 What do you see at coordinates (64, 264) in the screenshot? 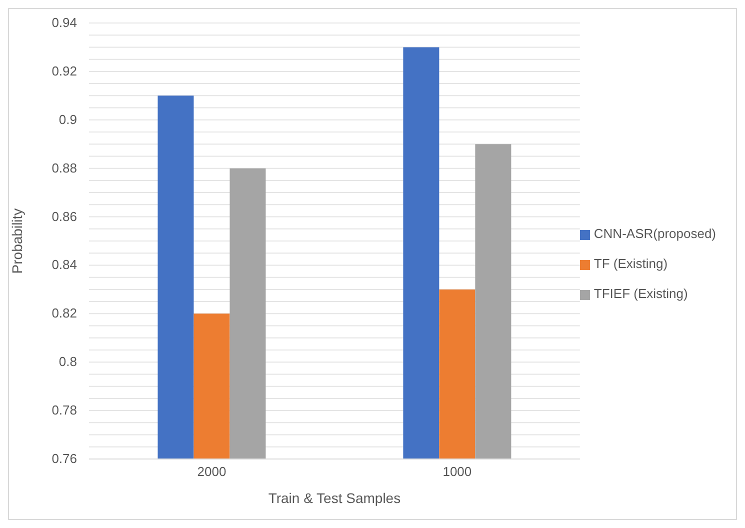
I see `y-tick-label: 0.84` at bounding box center [64, 264].